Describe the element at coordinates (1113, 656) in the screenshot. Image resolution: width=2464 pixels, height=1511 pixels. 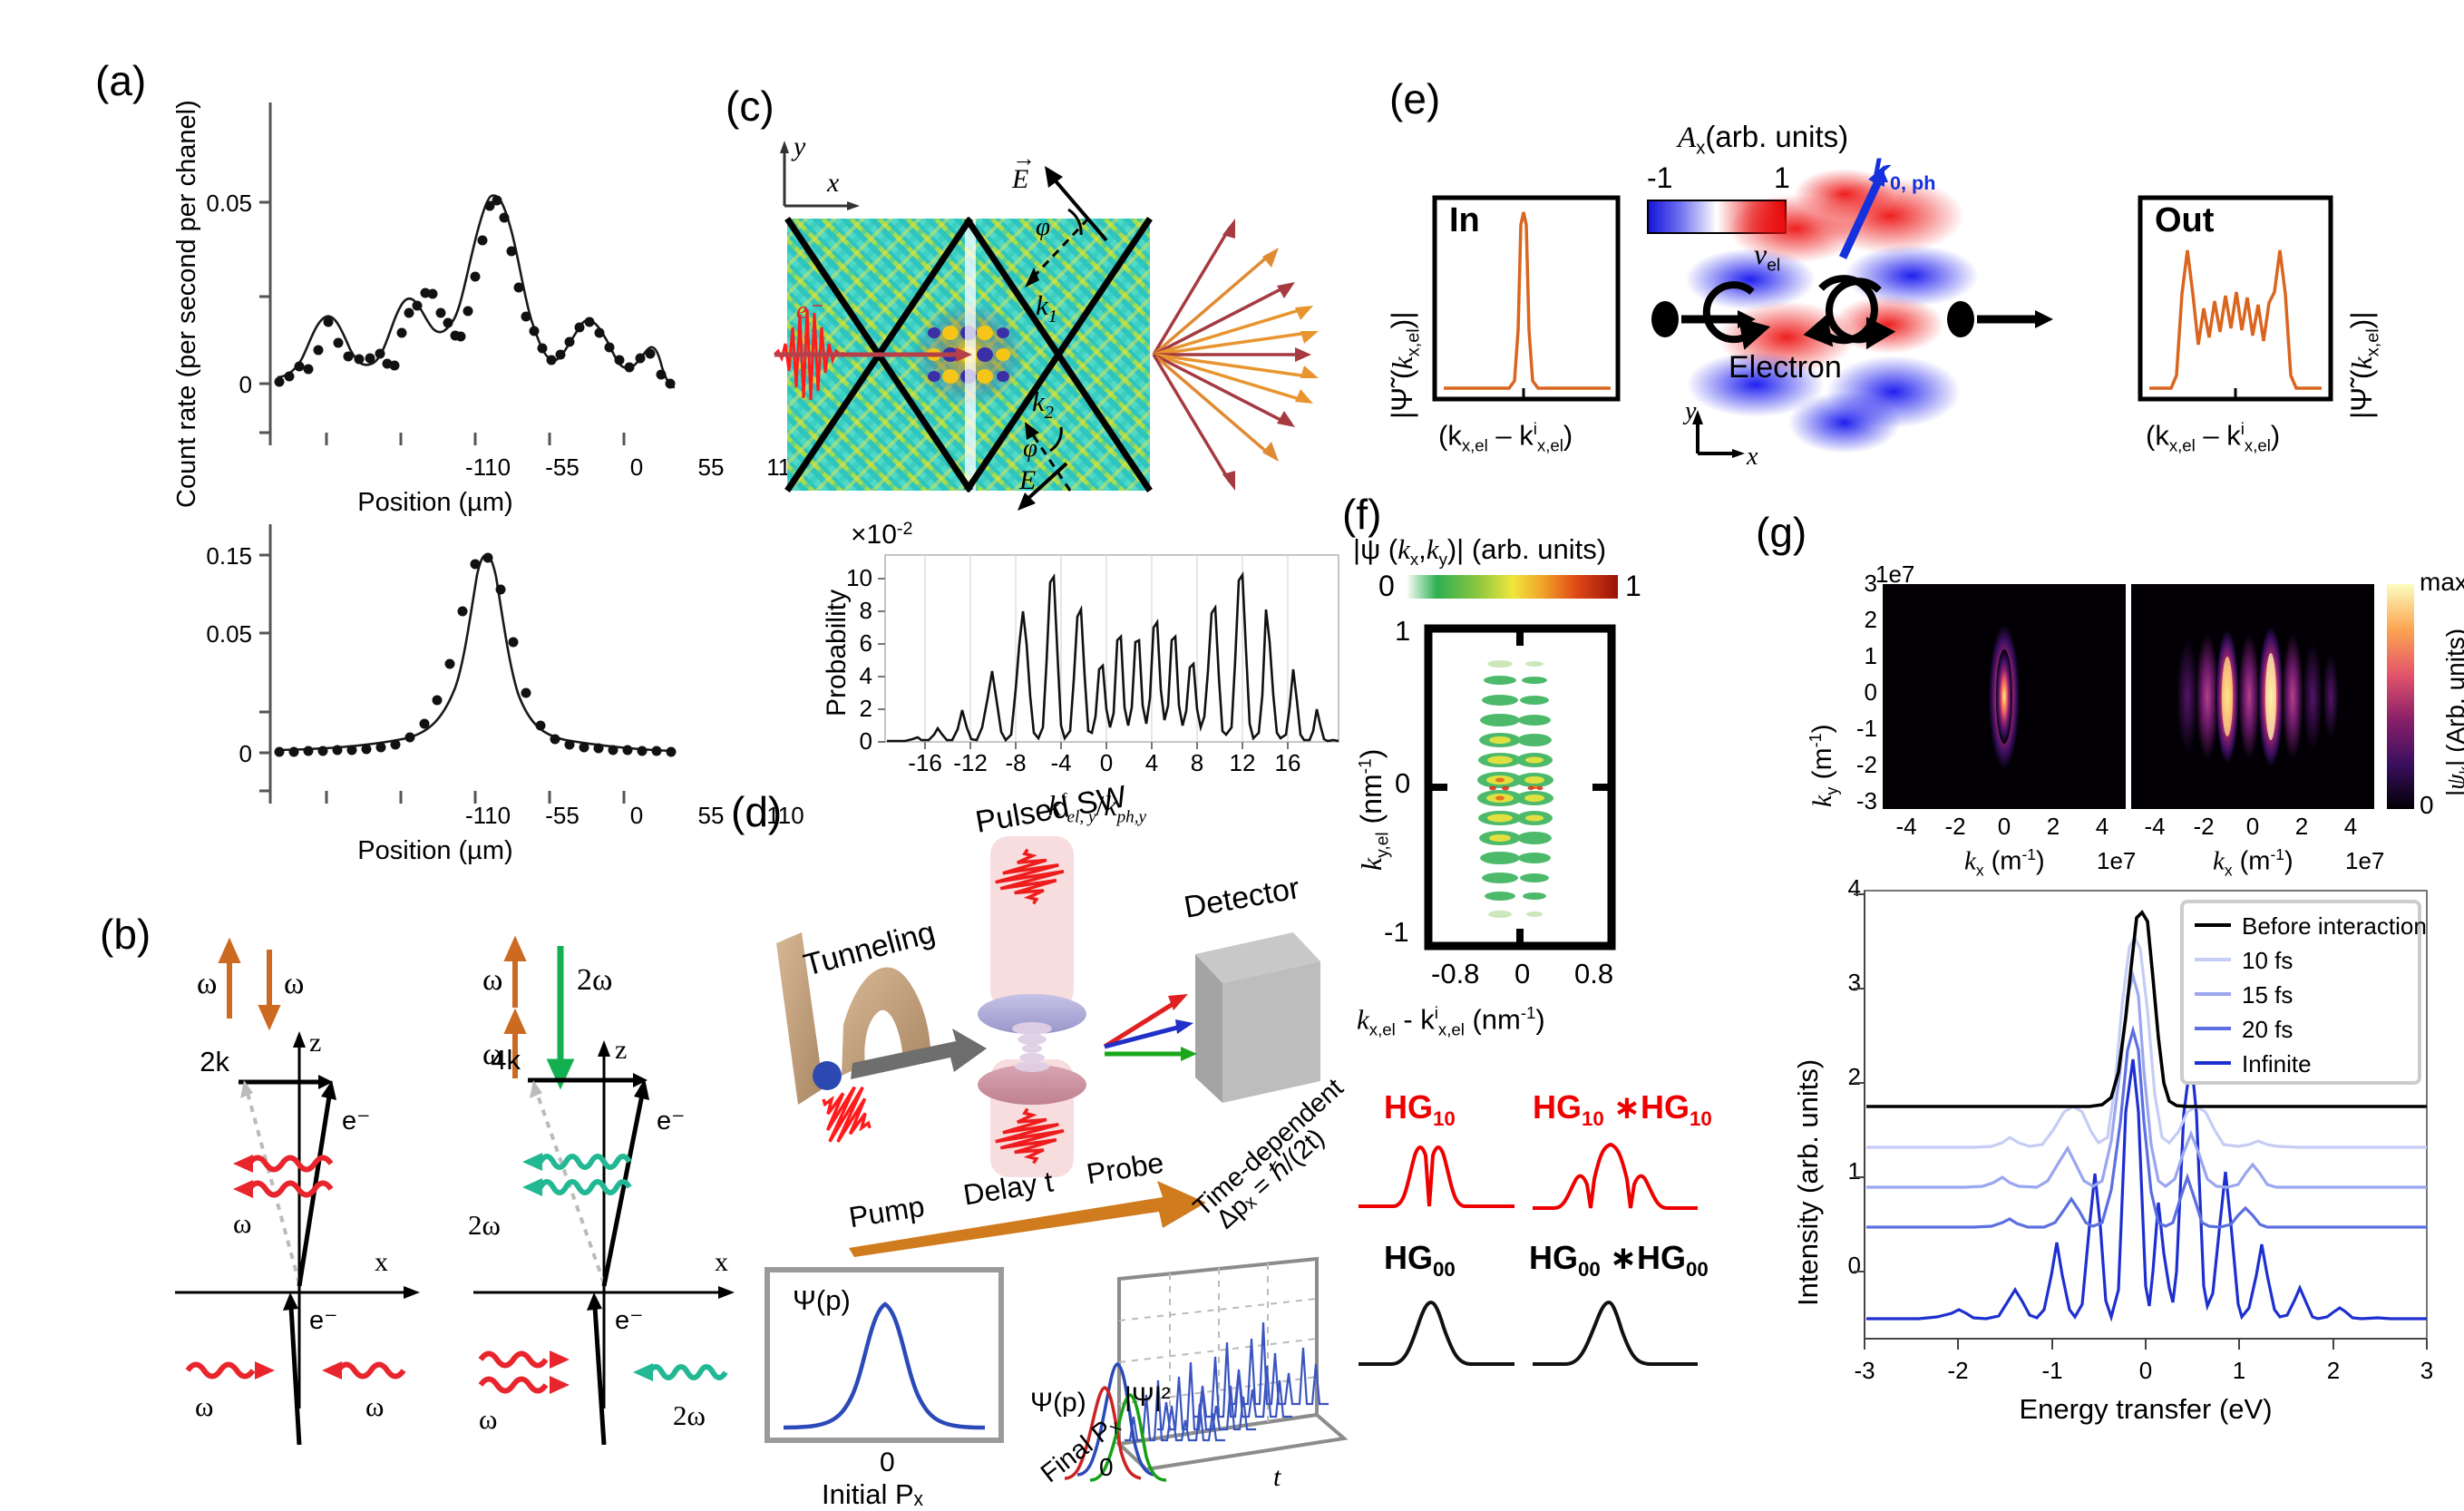
I see `panel-c-probability-trace` at that location.